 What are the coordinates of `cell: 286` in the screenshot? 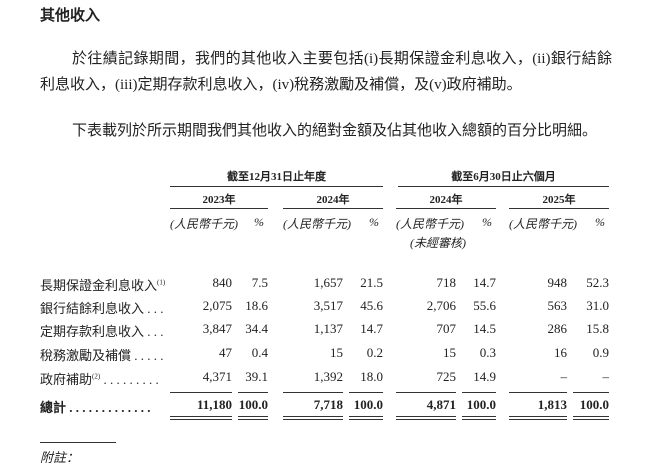 It's located at (557, 328).